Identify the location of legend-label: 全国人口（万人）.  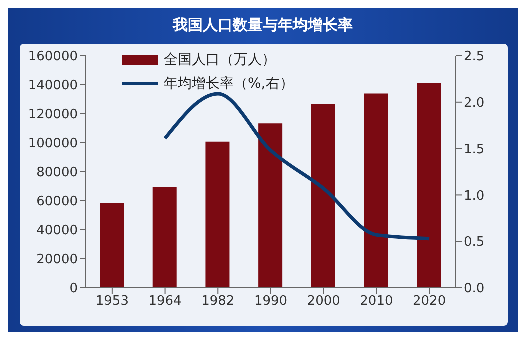
(220, 60).